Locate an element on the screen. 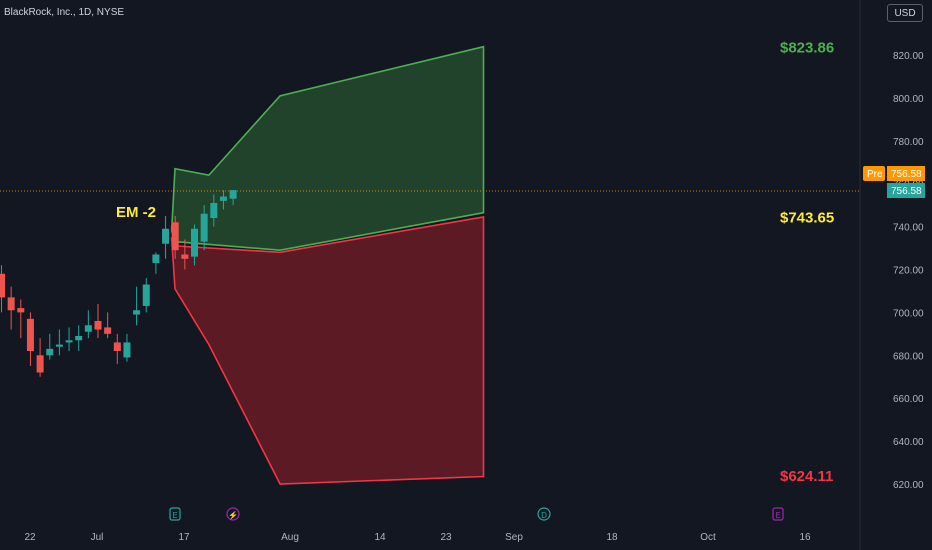 This screenshot has height=550, width=932. x-tick-label: Jul is located at coordinates (97, 537).